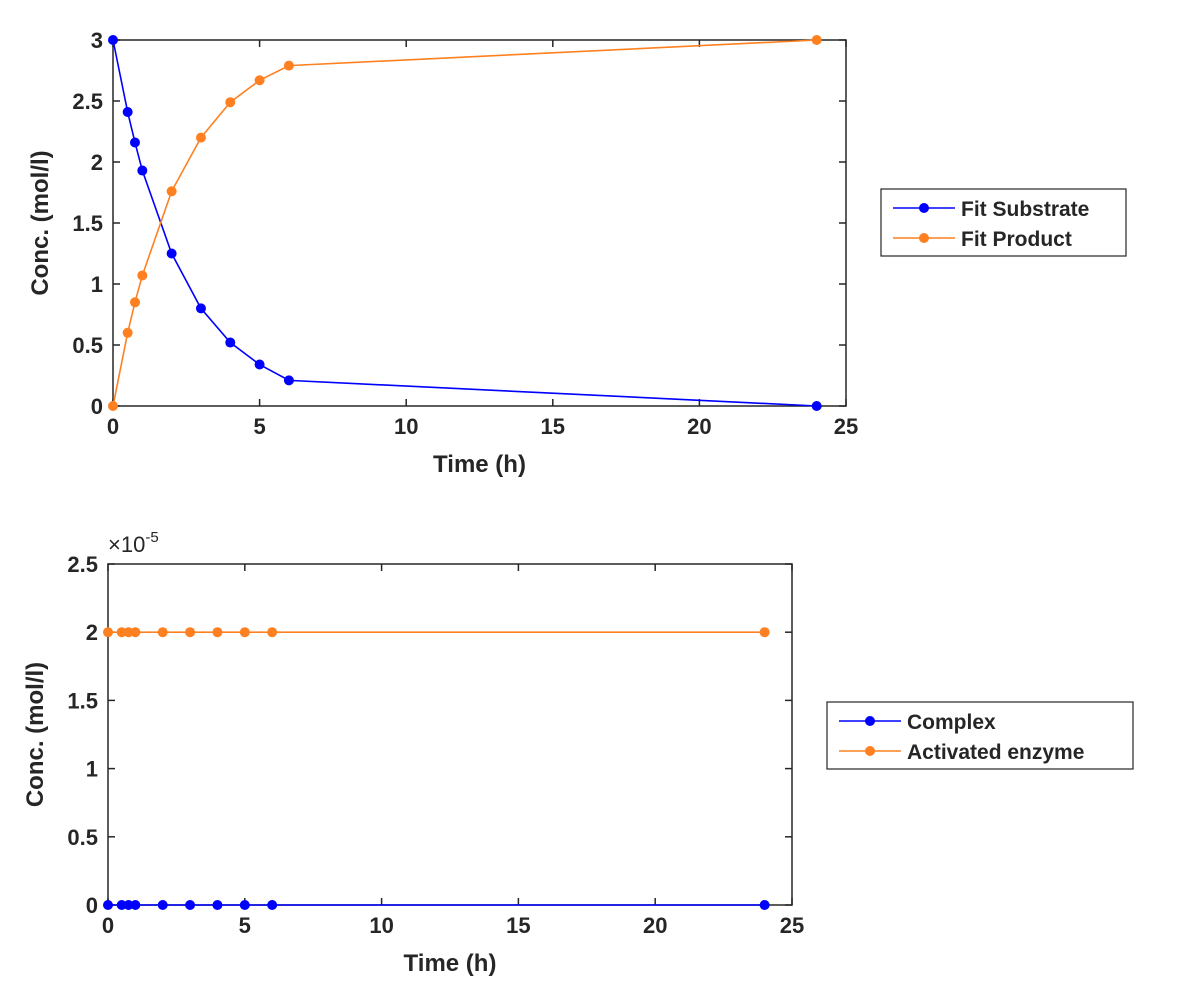 The width and height of the screenshot is (1182, 996). I want to click on y-exponent-label: ×10⁻⁵, so click(133, 543).